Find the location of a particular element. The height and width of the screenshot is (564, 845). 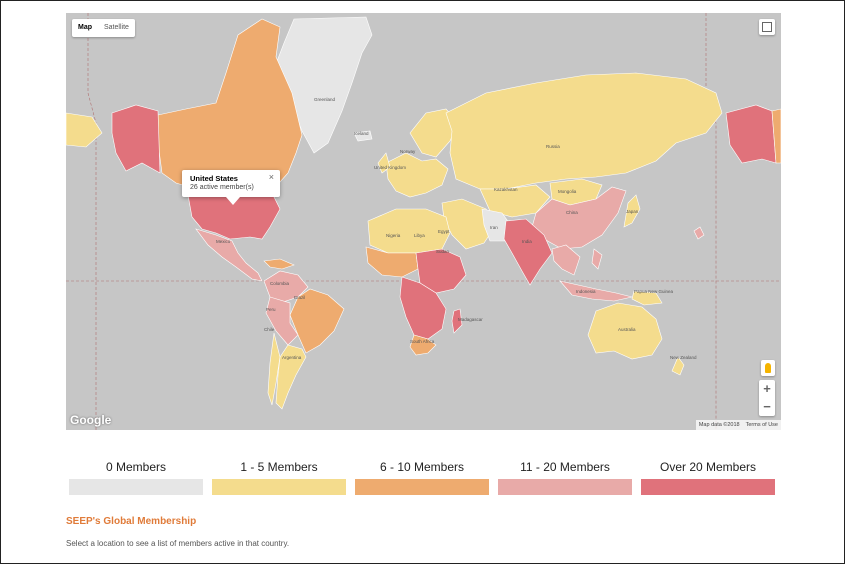

fullscreen-button is located at coordinates (767, 27).